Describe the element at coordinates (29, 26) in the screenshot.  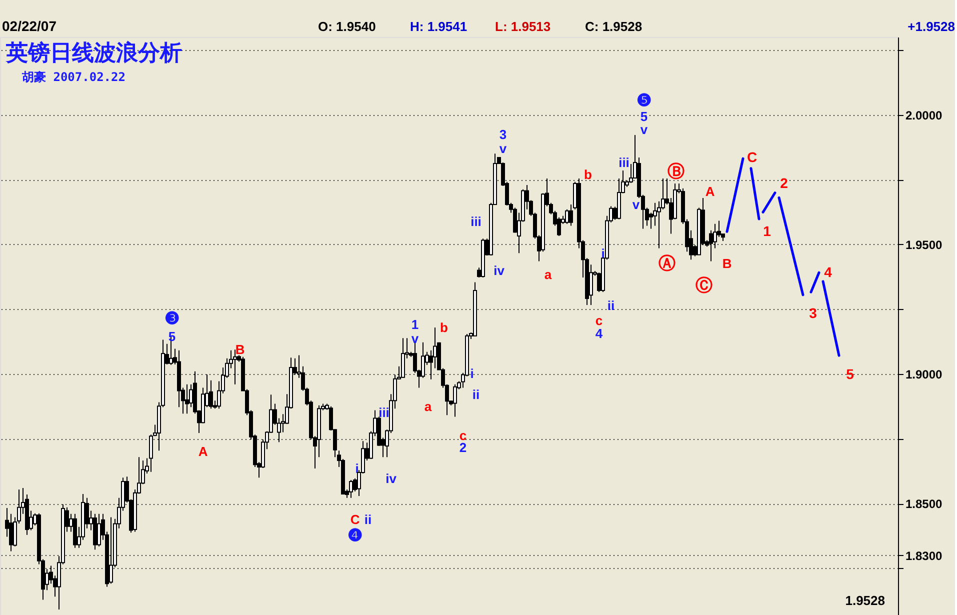
I see `text: 02/22/07` at that location.